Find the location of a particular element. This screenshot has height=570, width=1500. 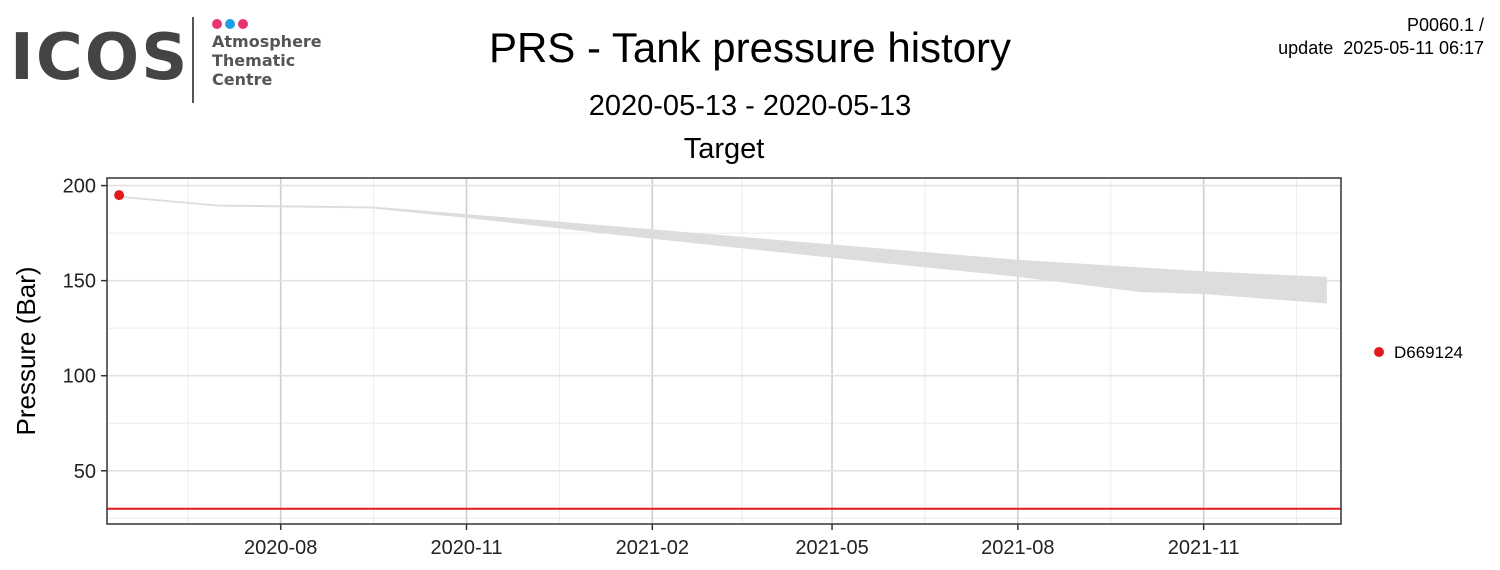

icos-logo: ICOS Atmosphere Thematic Centre is located at coordinates (170, 59).